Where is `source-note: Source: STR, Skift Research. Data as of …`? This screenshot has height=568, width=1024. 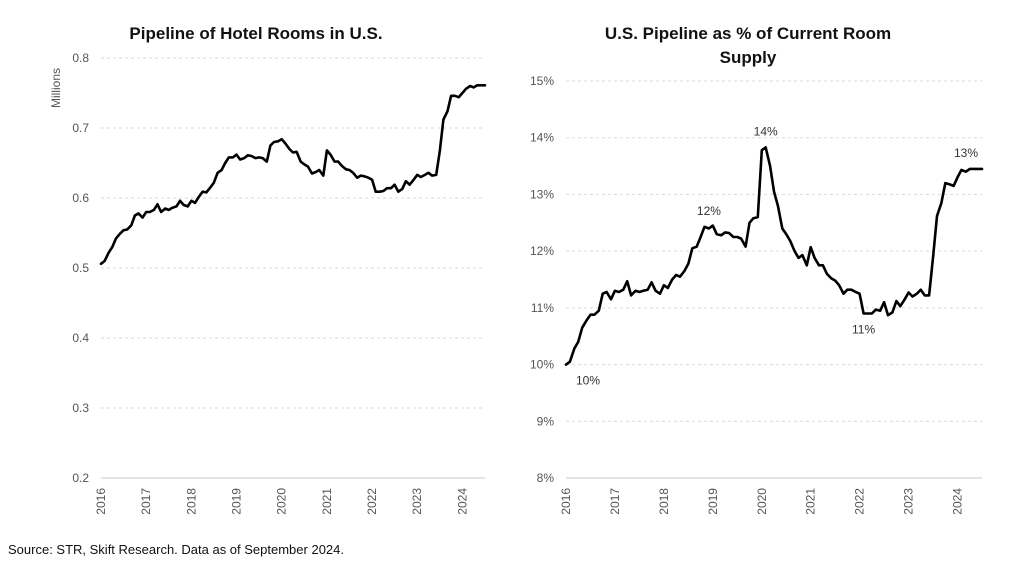
source-note: Source: STR, Skift Research. Data as of … is located at coordinates (176, 549).